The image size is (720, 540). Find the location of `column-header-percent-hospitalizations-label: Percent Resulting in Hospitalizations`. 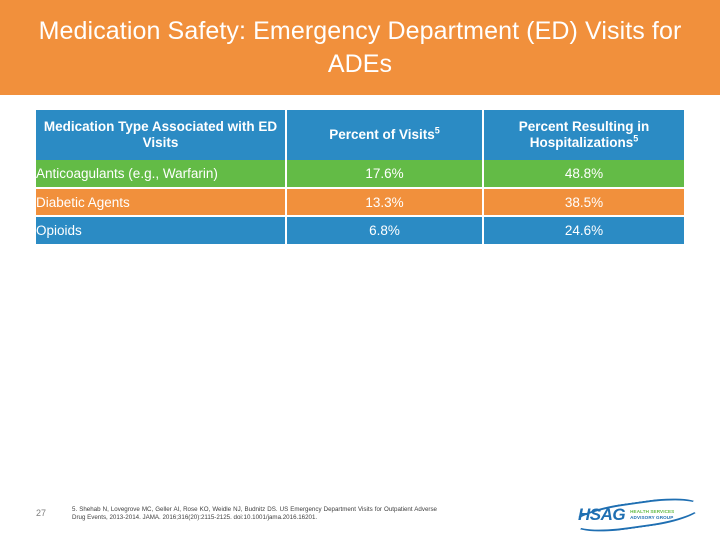

column-header-percent-hospitalizations-label: Percent Resulting in Hospitalizations is located at coordinates (584, 134).